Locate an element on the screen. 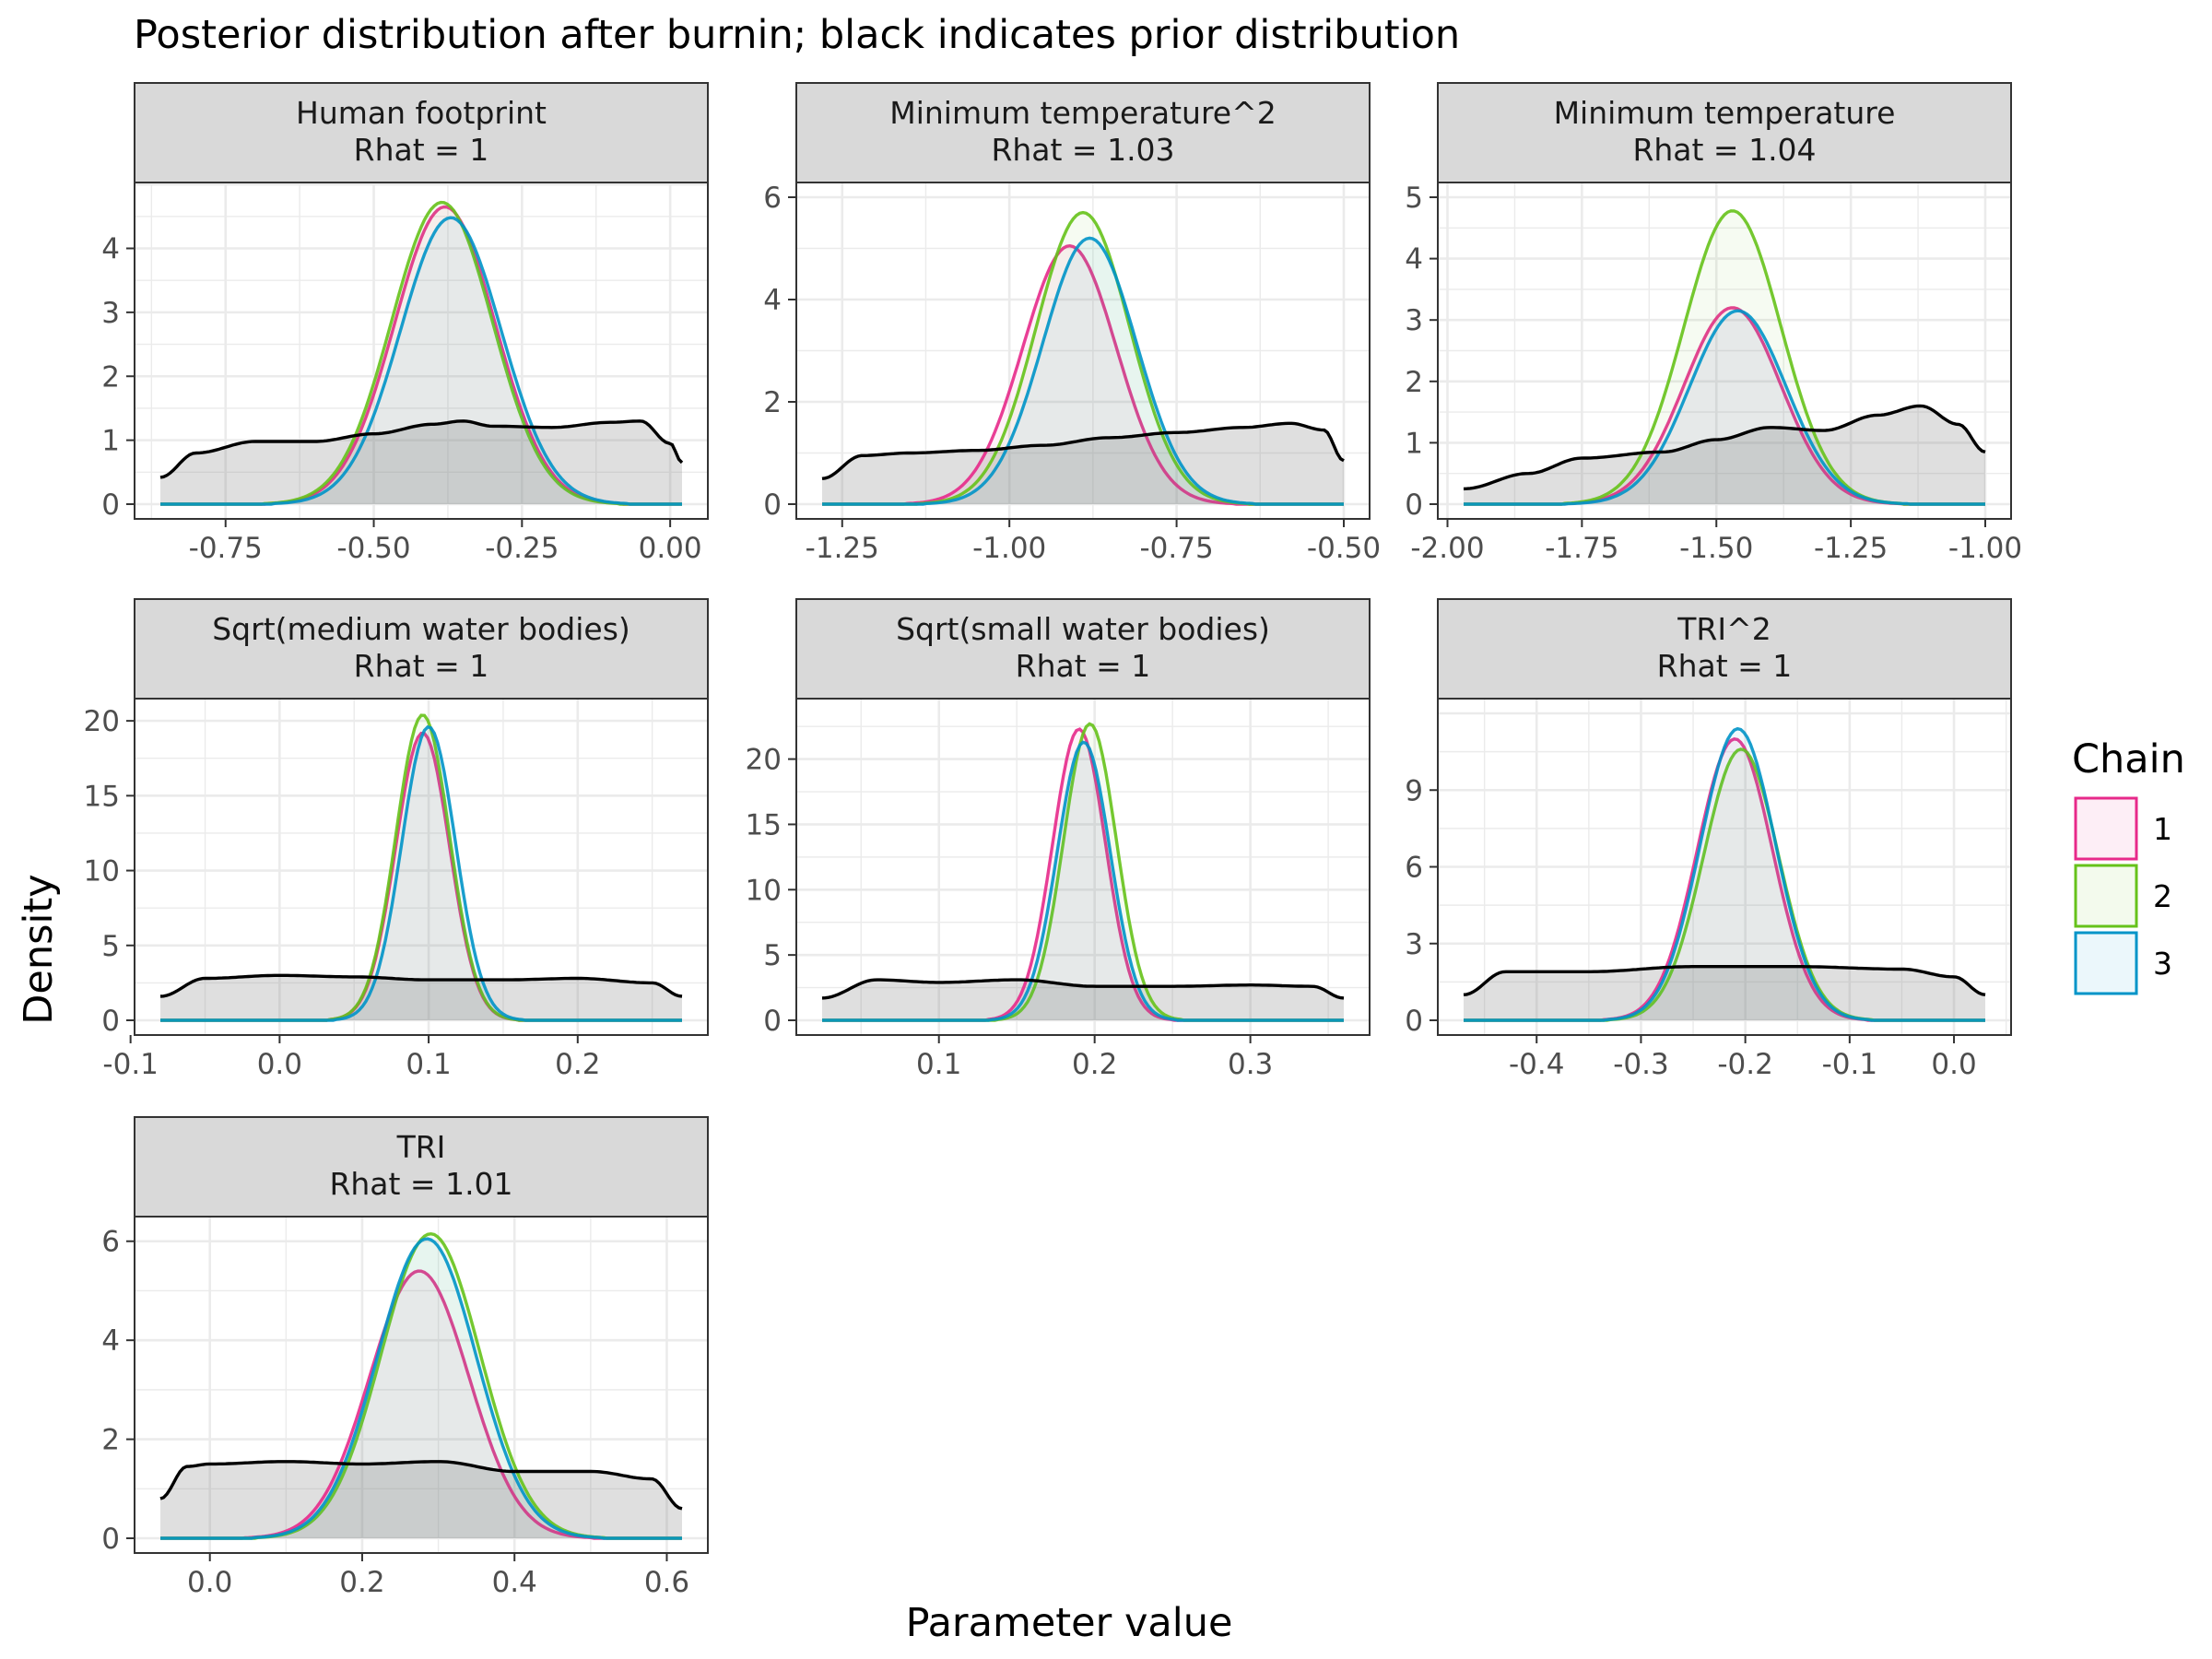  facet-rhat: Rhat = 1.03 is located at coordinates (1082, 150).